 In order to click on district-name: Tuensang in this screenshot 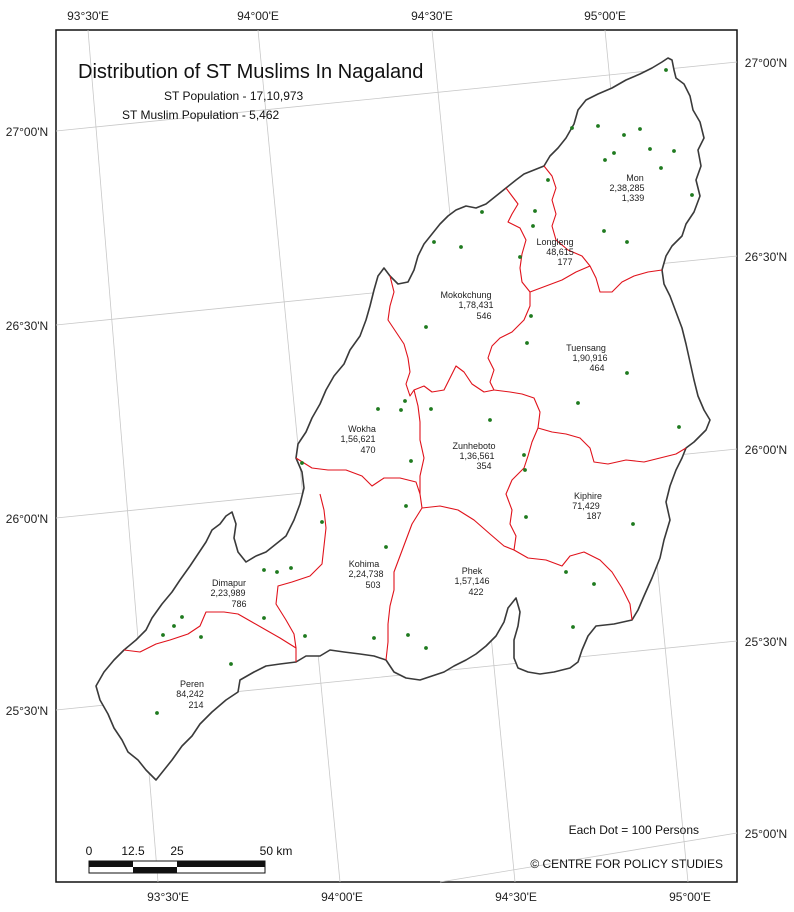, I will do `click(586, 348)`.